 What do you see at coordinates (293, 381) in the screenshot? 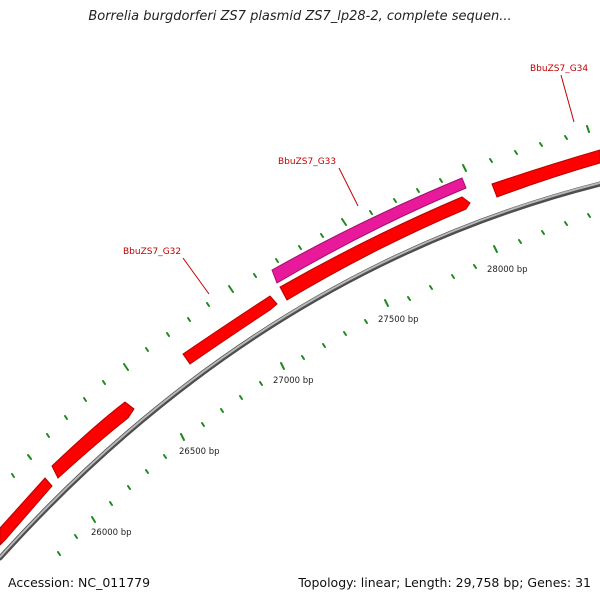
I see `bp-label-27000: 27000 bp` at bounding box center [293, 381].